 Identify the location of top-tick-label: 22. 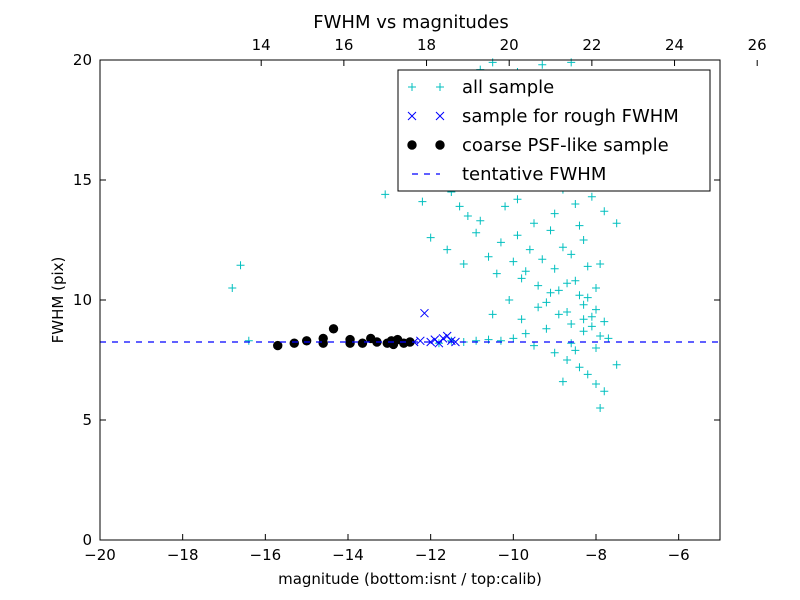
(591, 45).